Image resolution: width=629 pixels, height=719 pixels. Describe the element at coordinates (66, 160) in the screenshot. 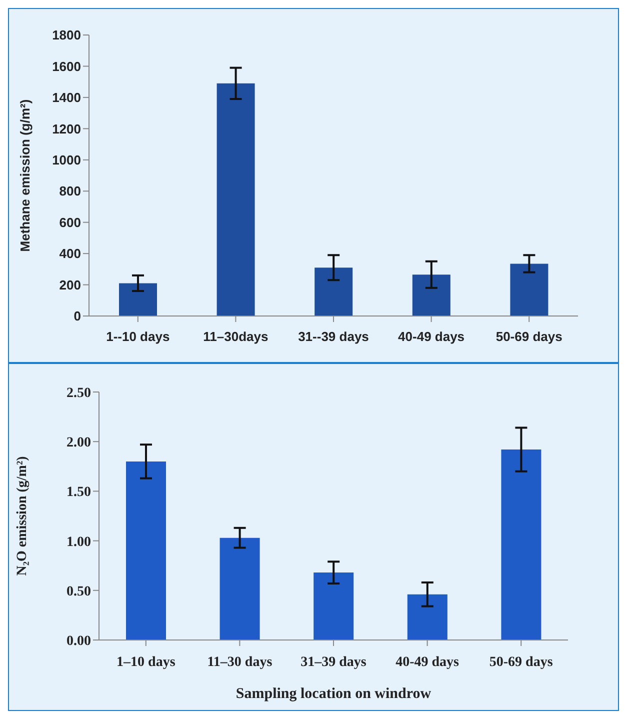

I see `y-tick-label: 1000` at that location.